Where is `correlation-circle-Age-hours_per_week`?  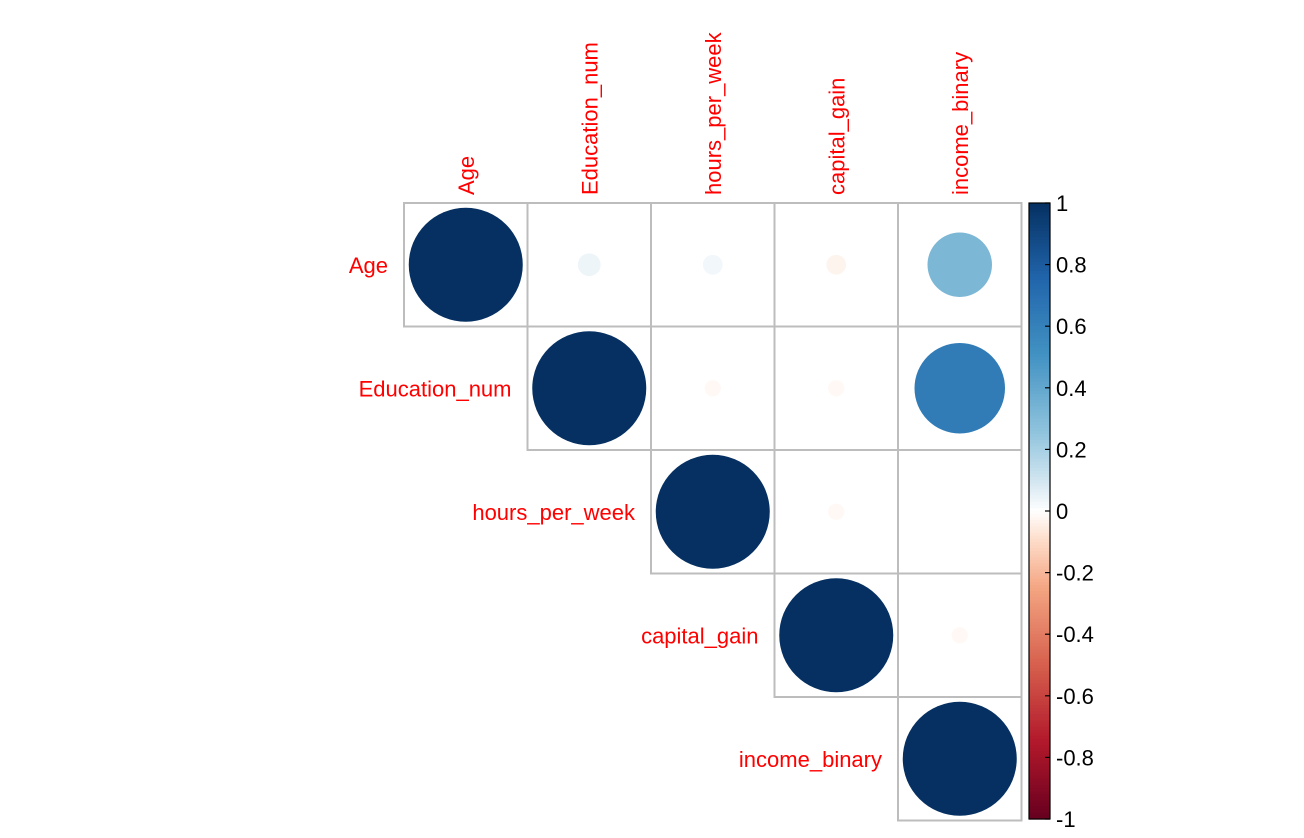
correlation-circle-Age-hours_per_week is located at coordinates (712, 264).